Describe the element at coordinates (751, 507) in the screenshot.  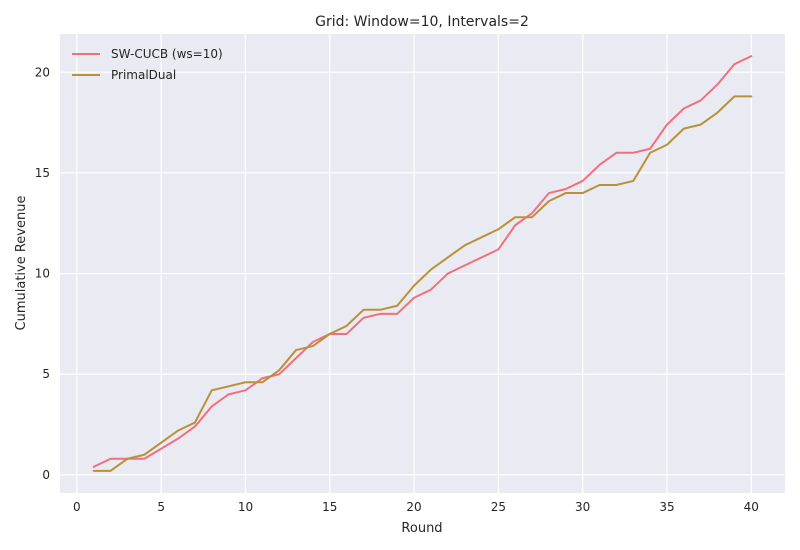
I see `x-tick-label: 40` at that location.